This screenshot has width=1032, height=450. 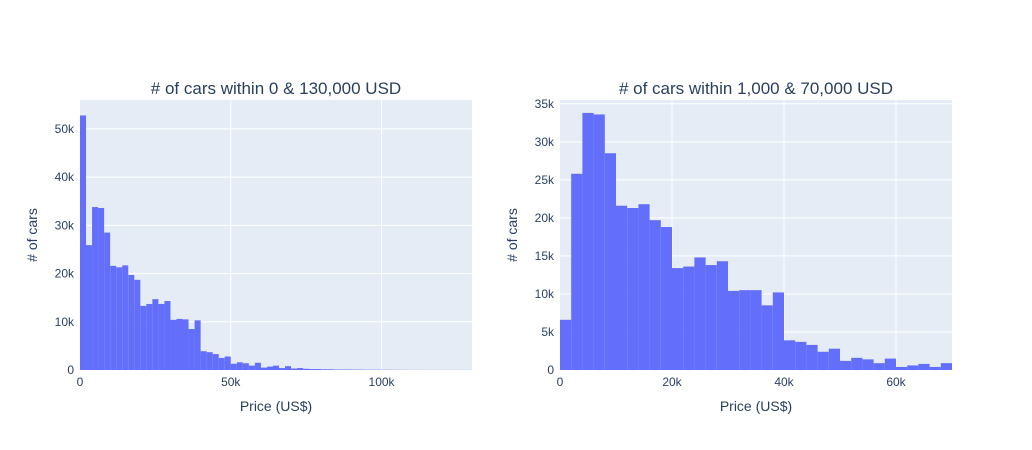 I want to click on chart-title: # of cars within 0 & 130,000 USD, so click(x=276, y=88).